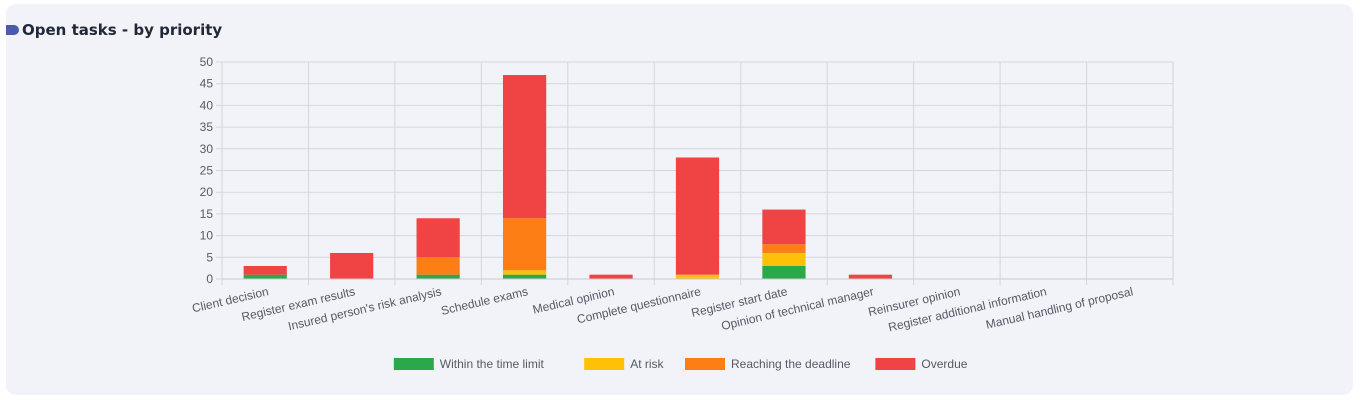  I want to click on y-tick-label: 45, so click(207, 84).